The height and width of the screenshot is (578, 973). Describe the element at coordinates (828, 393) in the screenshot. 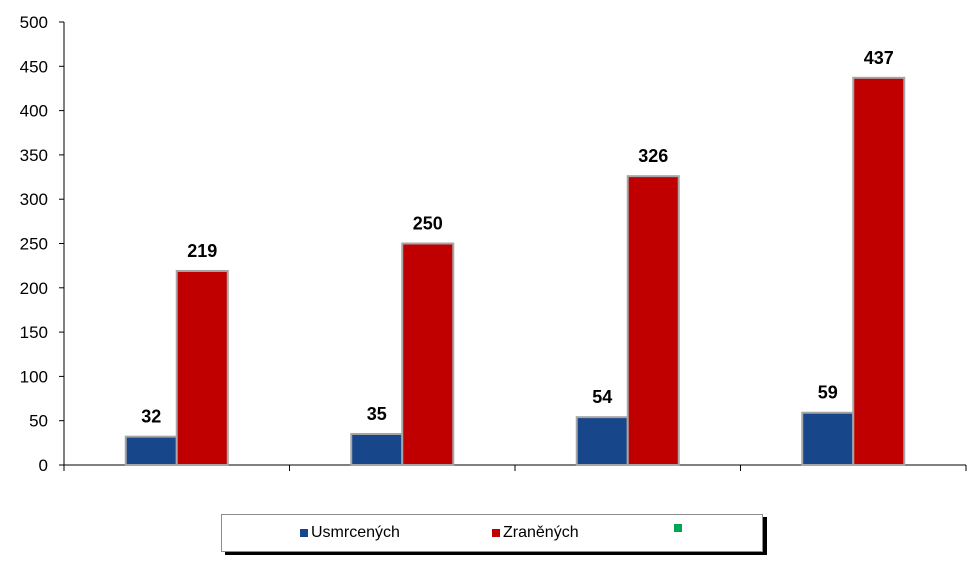

I see `data-label: 59` at that location.